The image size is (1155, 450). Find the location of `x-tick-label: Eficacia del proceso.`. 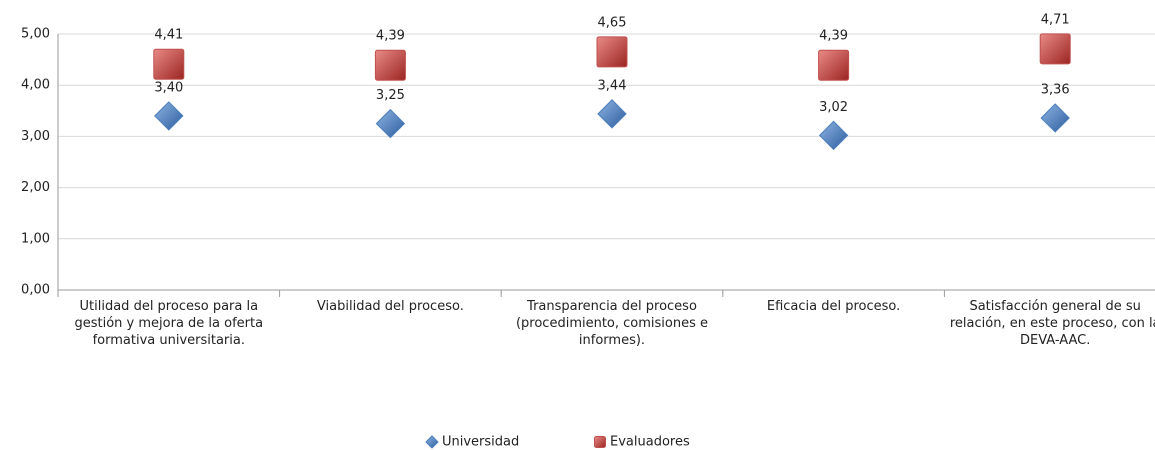

x-tick-label: Eficacia del proceso. is located at coordinates (833, 306).